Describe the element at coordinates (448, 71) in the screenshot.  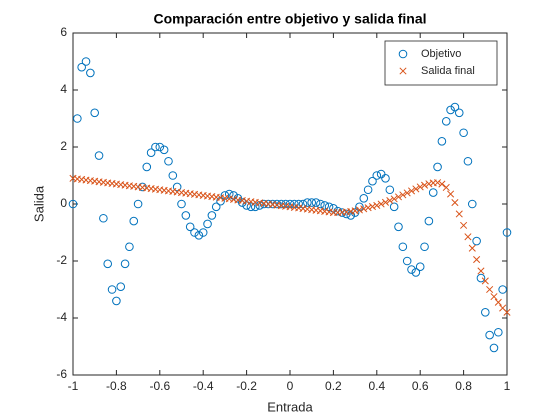
I see `legend-label: Salida final` at that location.